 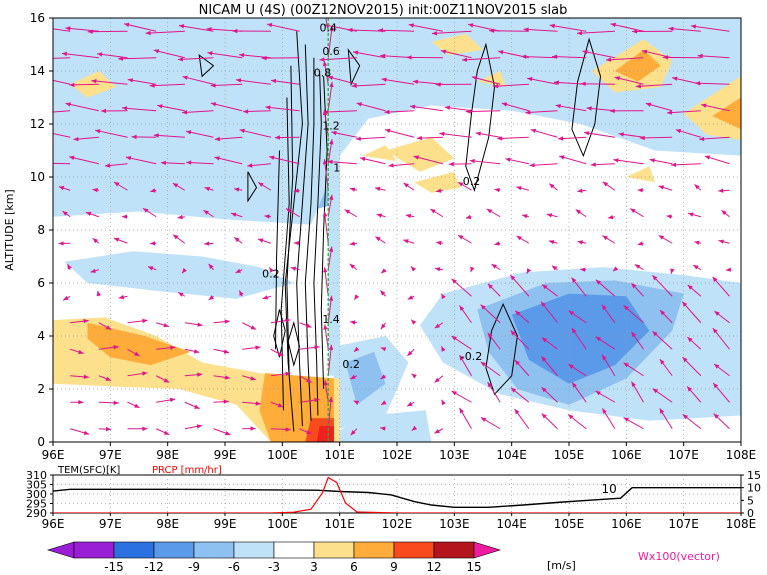 What do you see at coordinates (339, 455) in the screenshot?
I see `x-tick-label: 101E` at bounding box center [339, 455].